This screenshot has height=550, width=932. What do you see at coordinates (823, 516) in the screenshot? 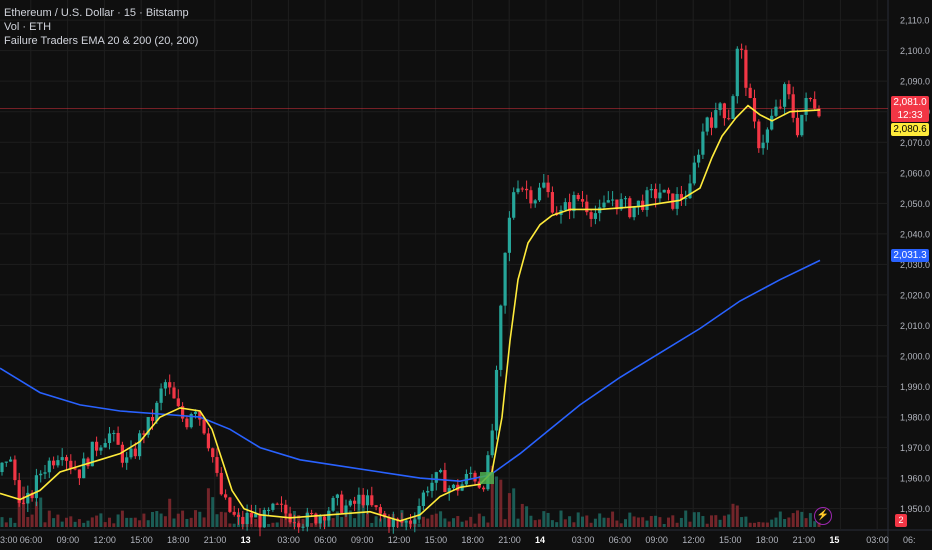
I see `lightning-icon: ⚡` at bounding box center [823, 516].